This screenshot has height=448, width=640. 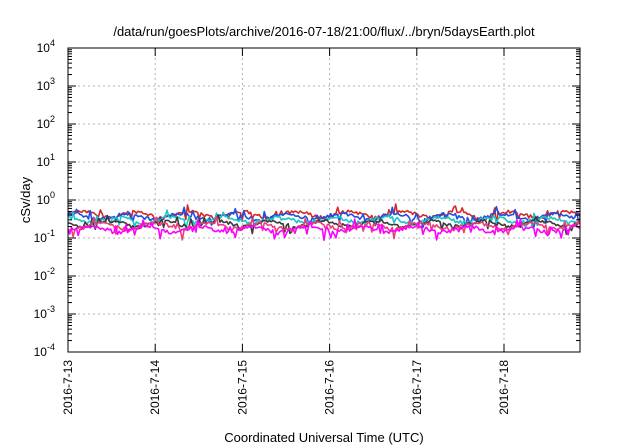 I want to click on x-tick-label: 2016-7-16, so click(x=330, y=387).